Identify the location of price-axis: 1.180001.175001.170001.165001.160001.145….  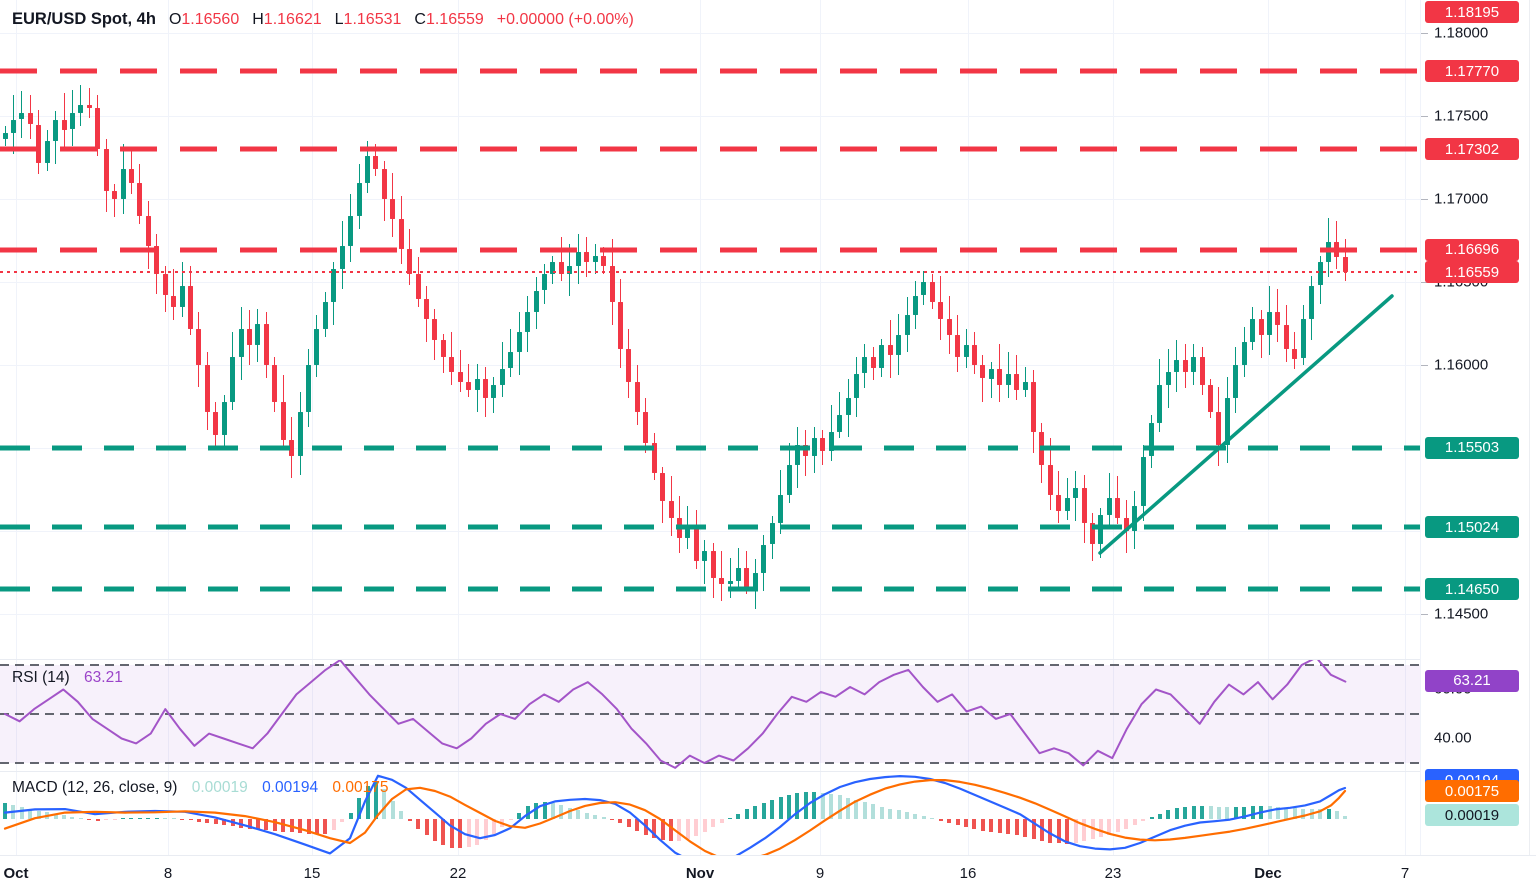
(1478, 427).